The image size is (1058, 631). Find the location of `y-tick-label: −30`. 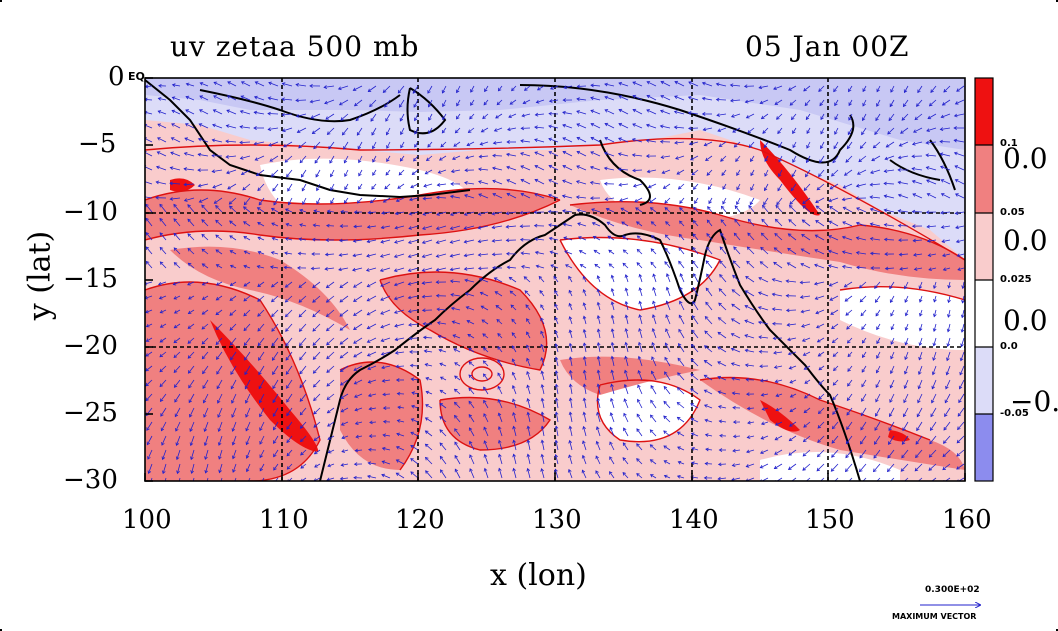

y-tick-label: −30 is located at coordinates (90, 480).